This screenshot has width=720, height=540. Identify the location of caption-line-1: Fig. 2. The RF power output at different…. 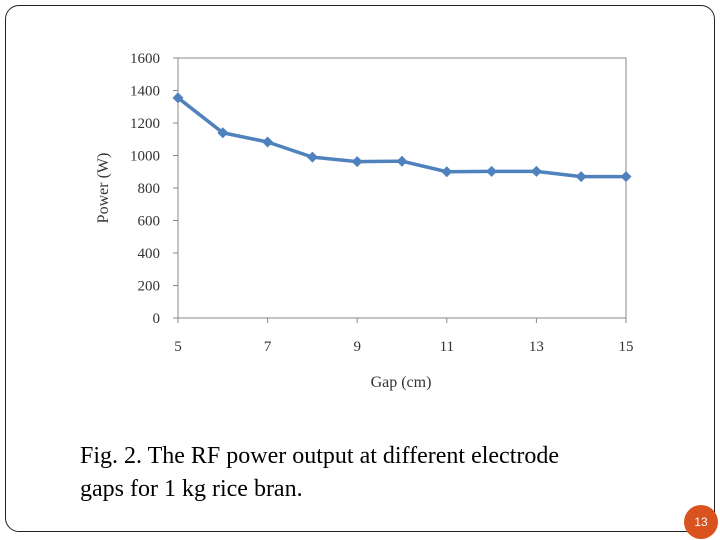
(320, 456).